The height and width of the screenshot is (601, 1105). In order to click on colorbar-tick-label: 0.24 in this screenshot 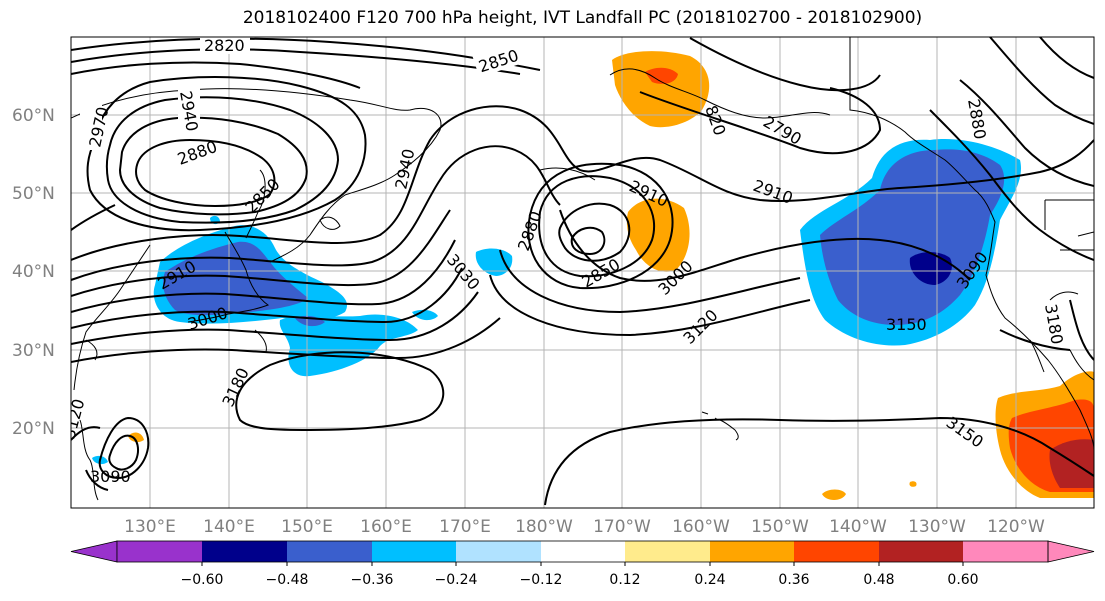, I will do `click(709, 580)`.